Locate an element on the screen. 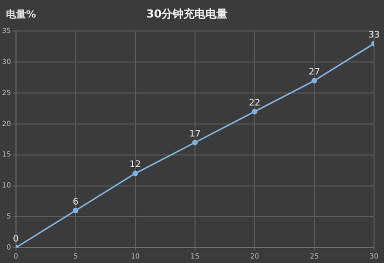  y-axis-title: 电量% is located at coordinates (21, 14).